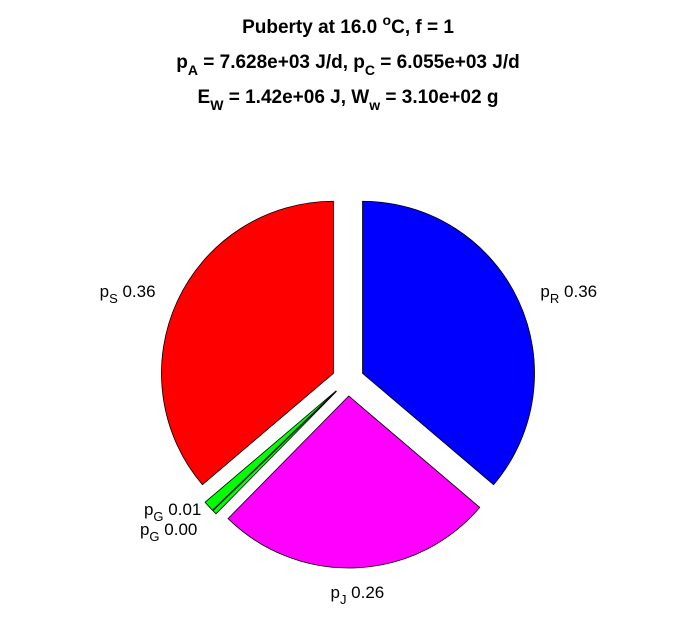  I want to click on value-label: 0.00, so click(180, 529).